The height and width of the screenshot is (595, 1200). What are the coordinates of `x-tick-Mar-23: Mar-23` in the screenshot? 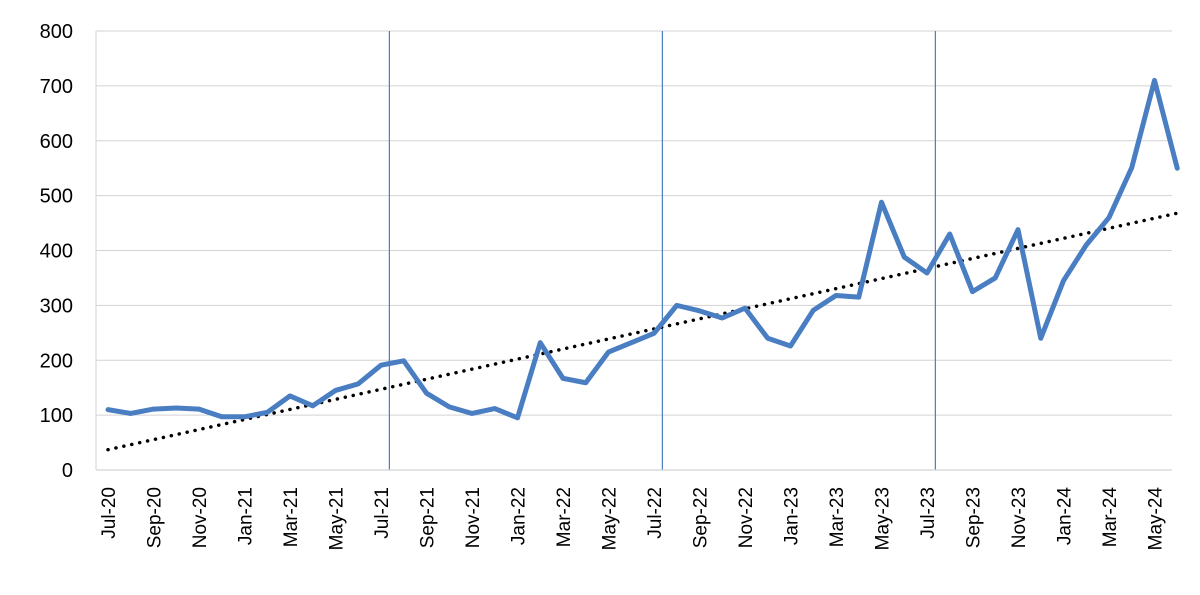 It's located at (837, 517).